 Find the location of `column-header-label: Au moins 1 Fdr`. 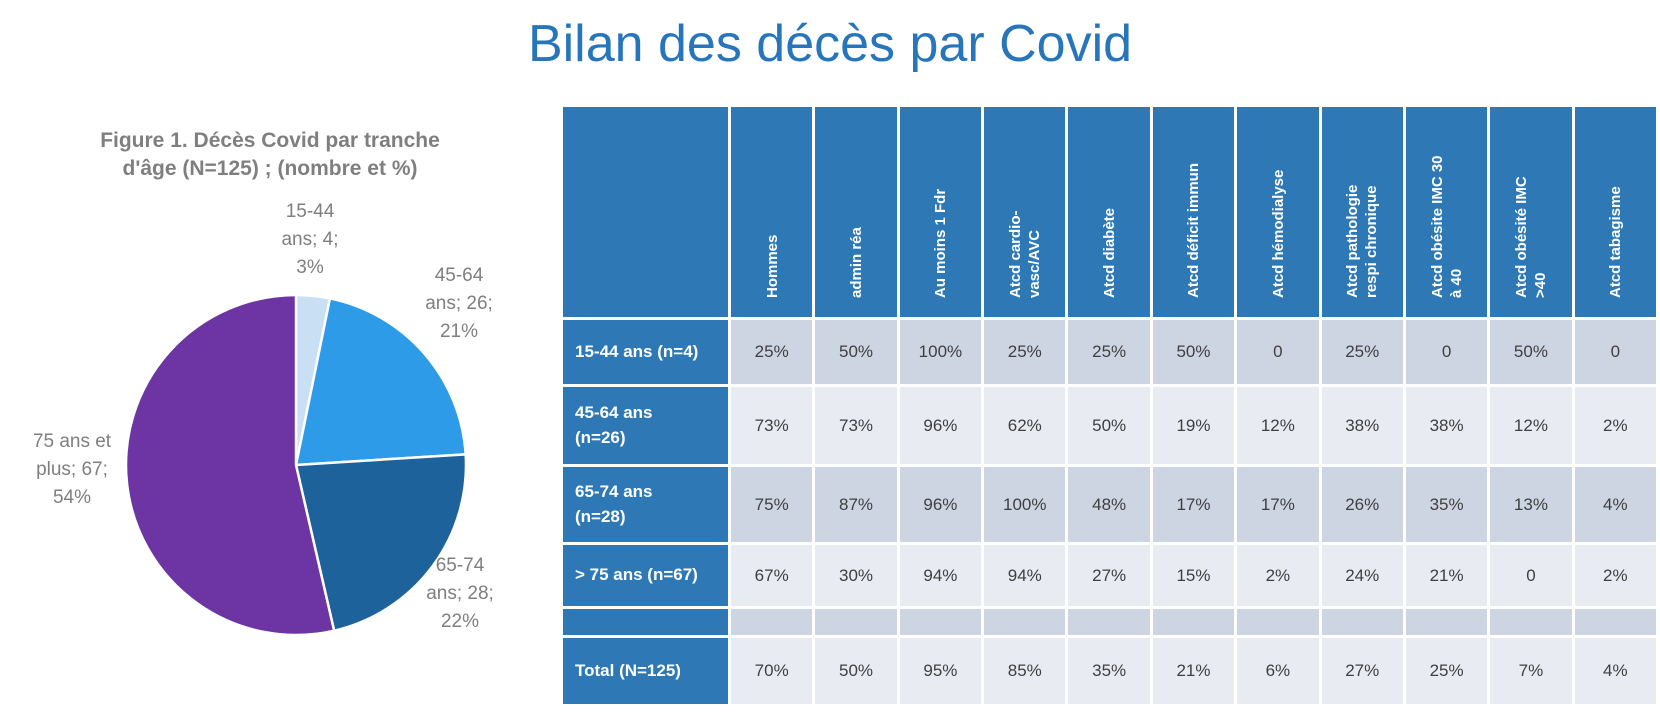

column-header-label: Au moins 1 Fdr is located at coordinates (940, 243).